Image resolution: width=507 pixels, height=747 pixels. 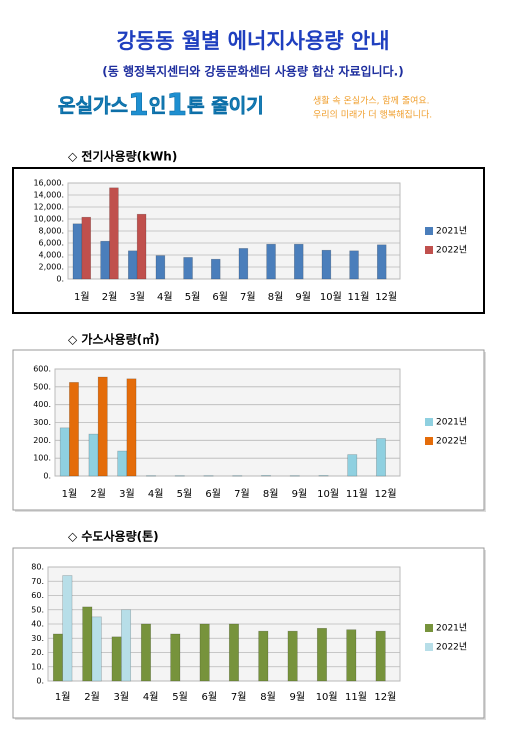 What do you see at coordinates (42, 369) in the screenshot?
I see `y-tick-label: 600.` at bounding box center [42, 369].